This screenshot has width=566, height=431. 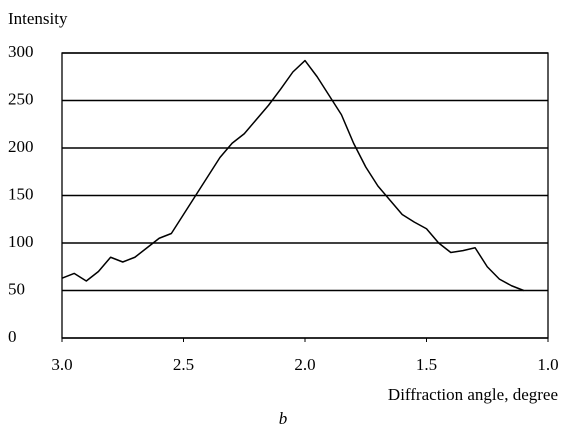 I want to click on y-tick-label: 300, so click(x=21, y=51).